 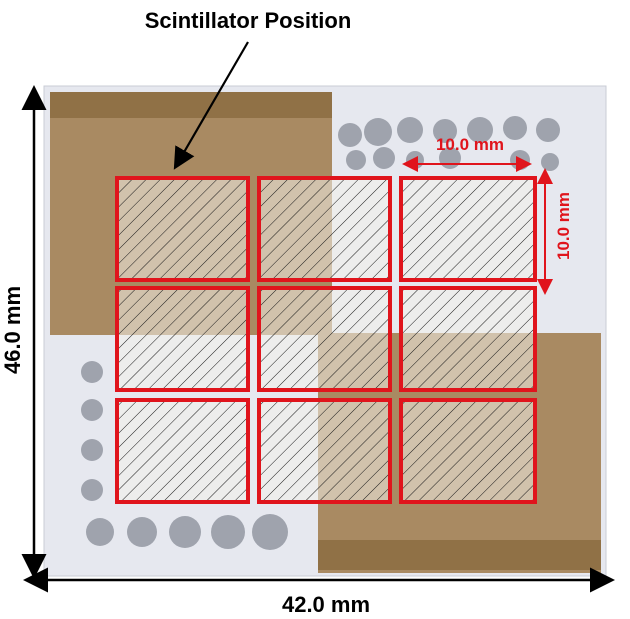 I want to click on title: Scintillator Position, so click(x=248, y=20).